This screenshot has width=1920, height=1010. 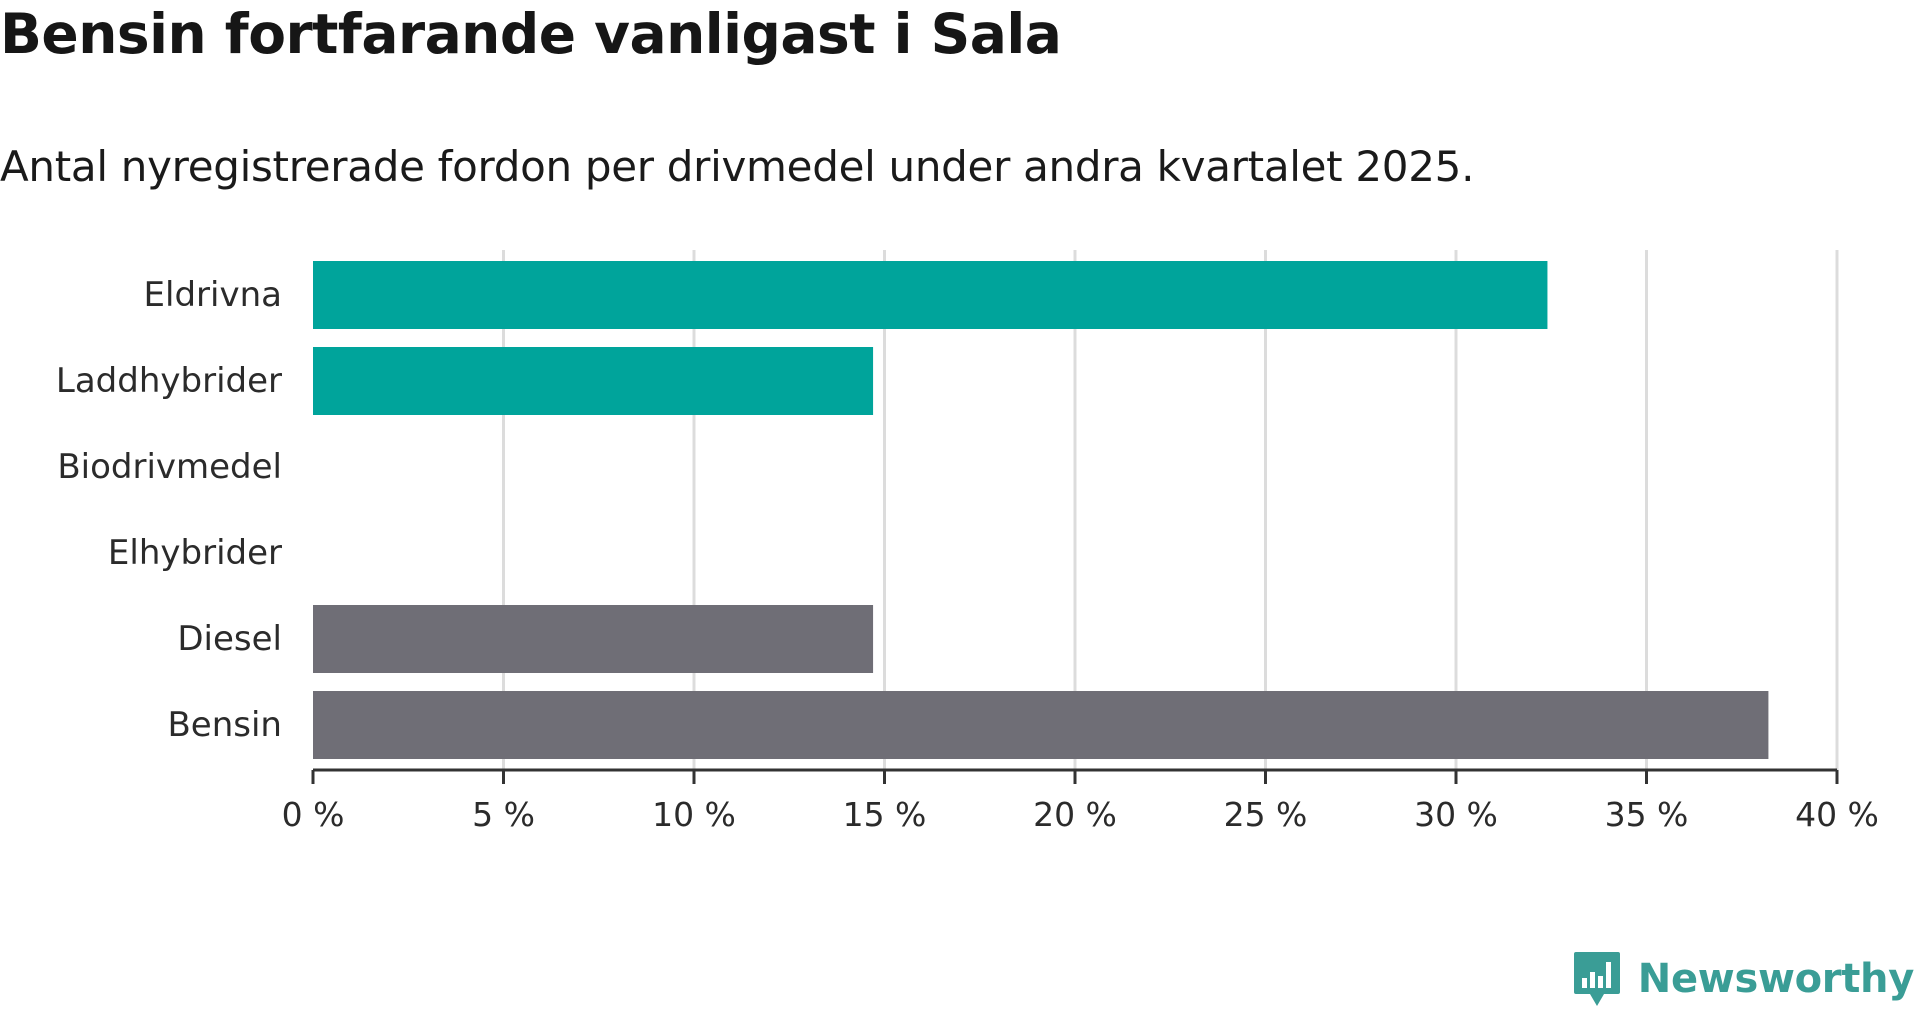 What do you see at coordinates (503, 814) in the screenshot?
I see `x-tick-label: 5 %` at bounding box center [503, 814].